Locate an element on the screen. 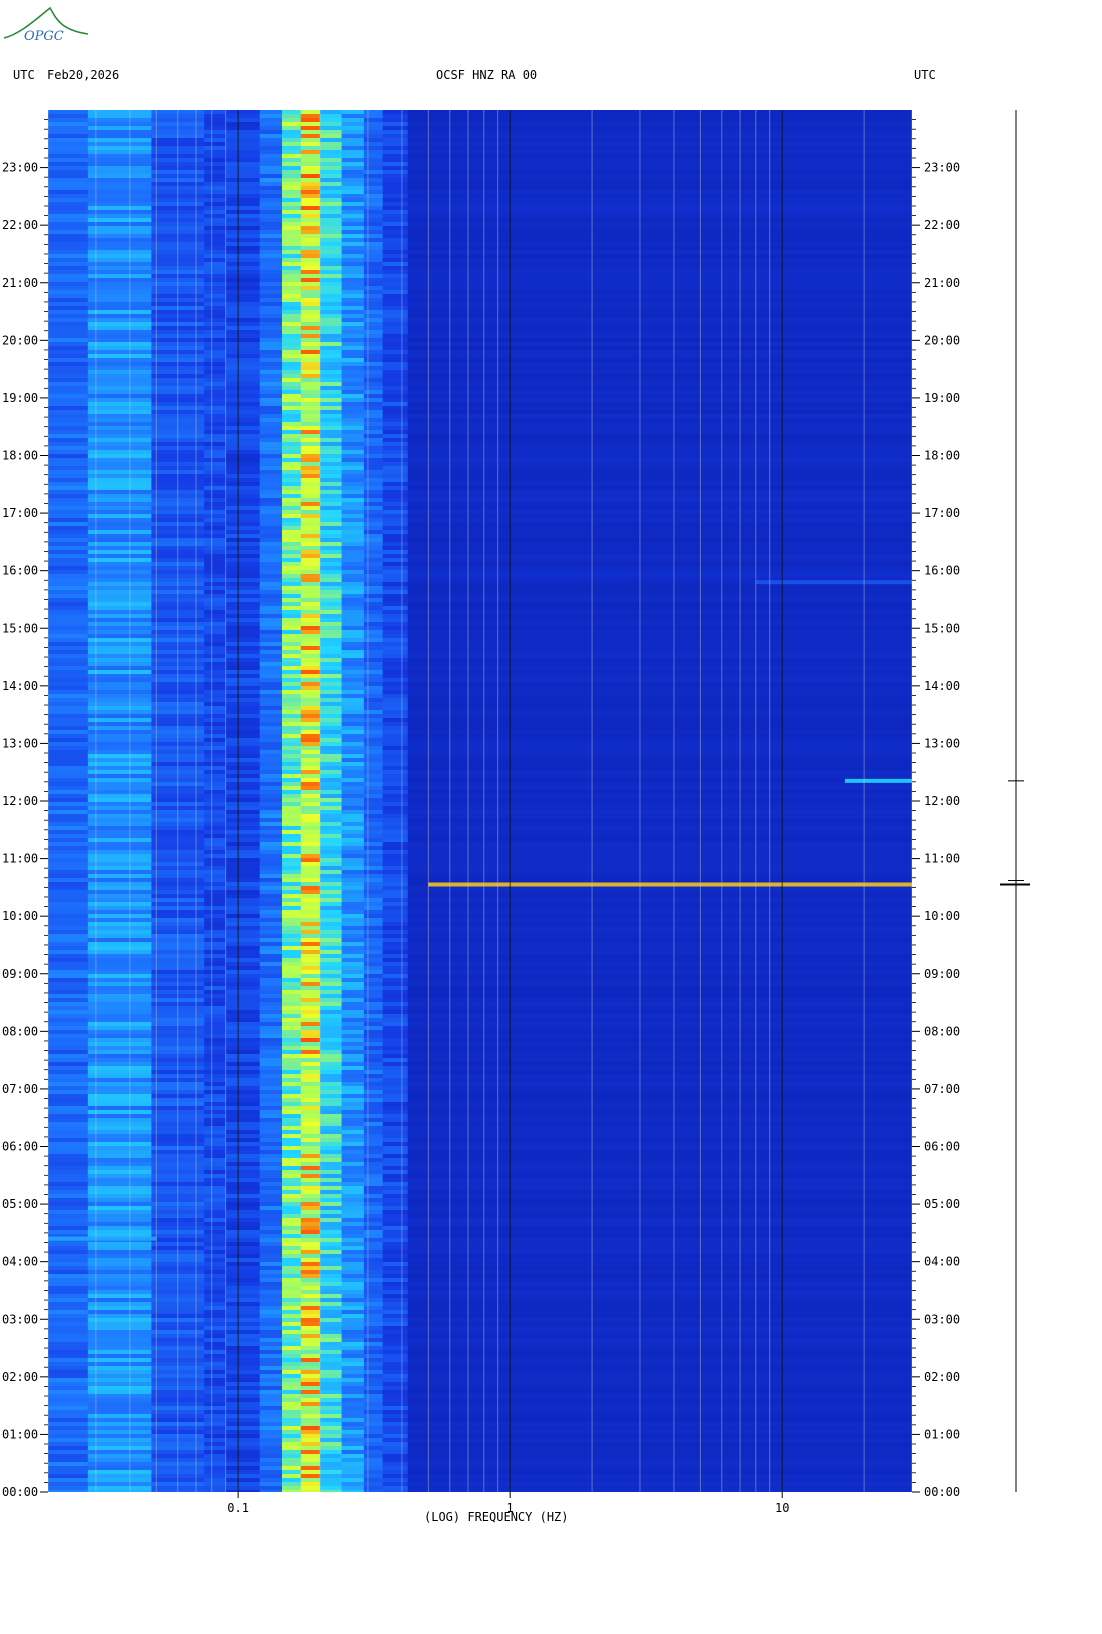  header-left-timezone: UTC is located at coordinates (24, 75).